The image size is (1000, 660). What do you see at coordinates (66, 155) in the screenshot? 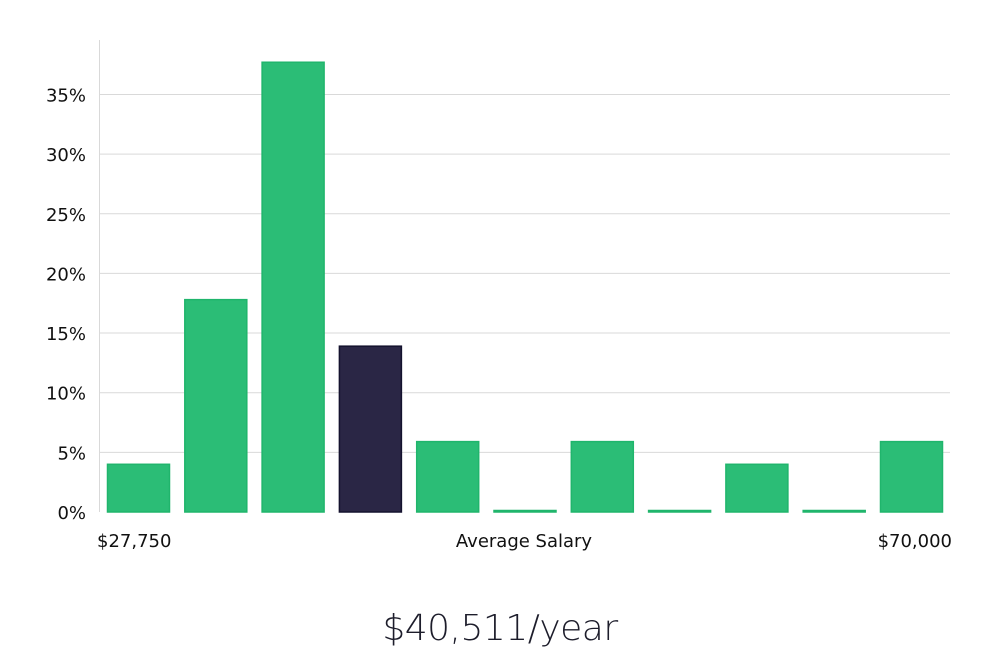
I see `y-tick-label: 30%` at bounding box center [66, 155].